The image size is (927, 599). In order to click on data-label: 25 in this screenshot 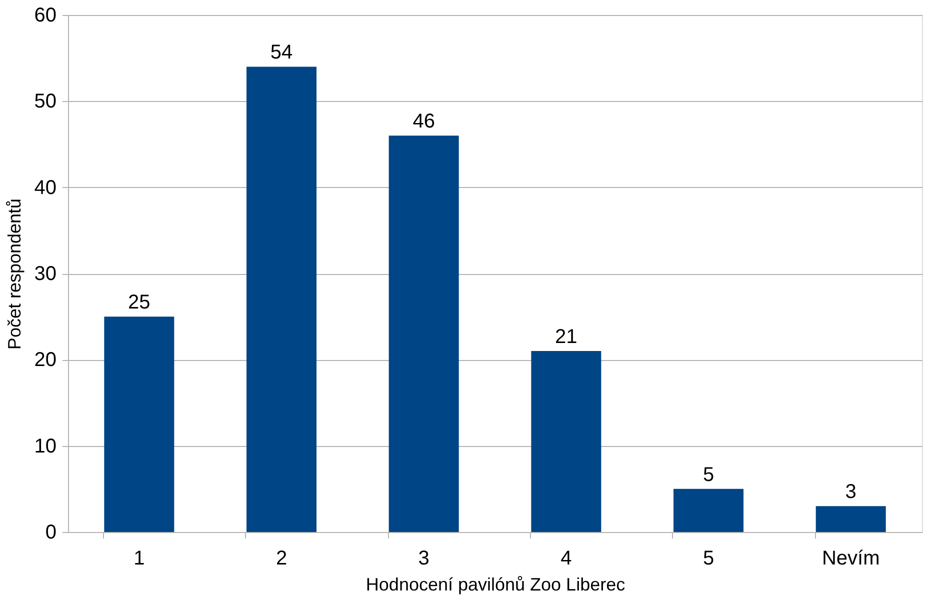, I will do `click(139, 303)`.